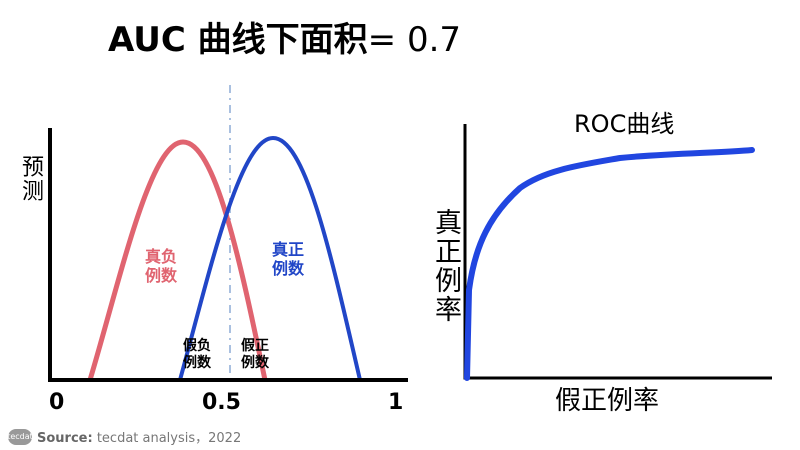 The image size is (800, 450). Describe the element at coordinates (20, 436) in the screenshot. I see `tecdat-logo: tecdat` at that location.